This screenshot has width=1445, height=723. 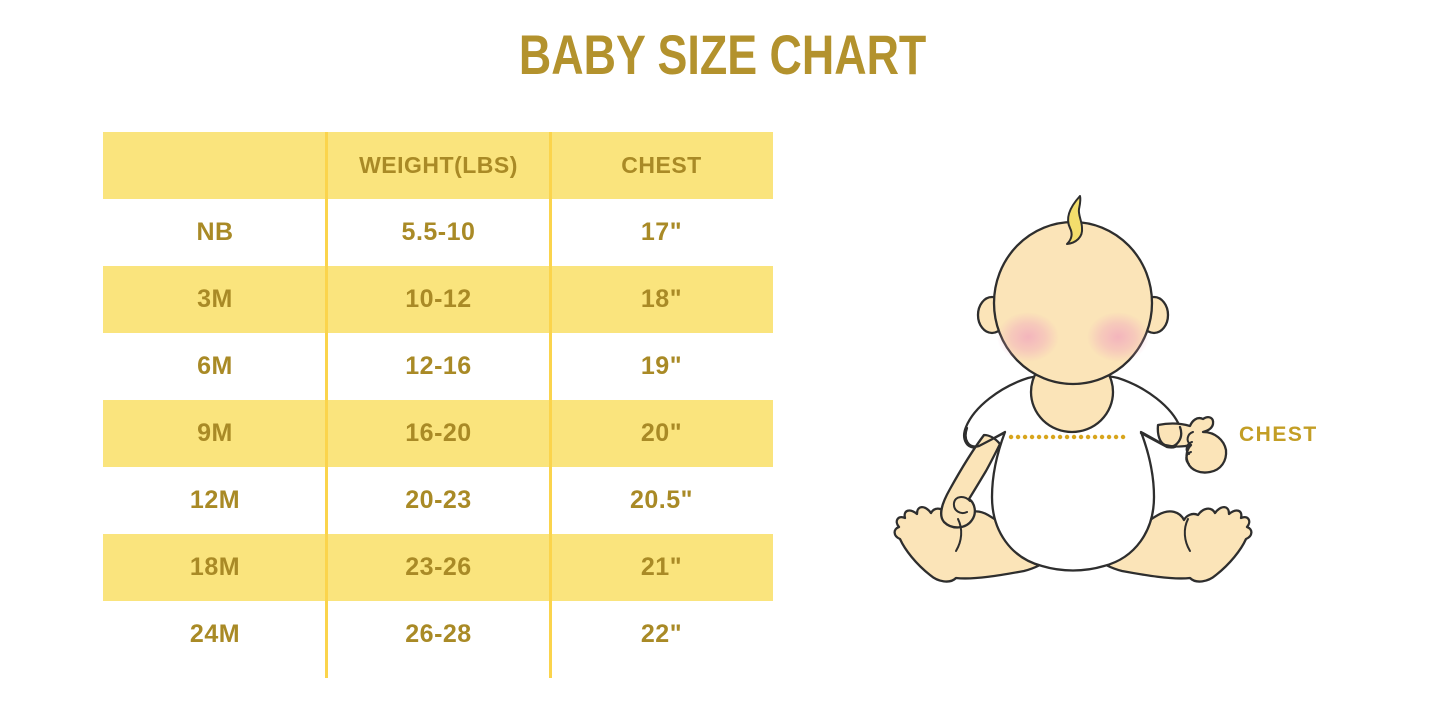 I want to click on size-cell: 18M, so click(x=215, y=567).